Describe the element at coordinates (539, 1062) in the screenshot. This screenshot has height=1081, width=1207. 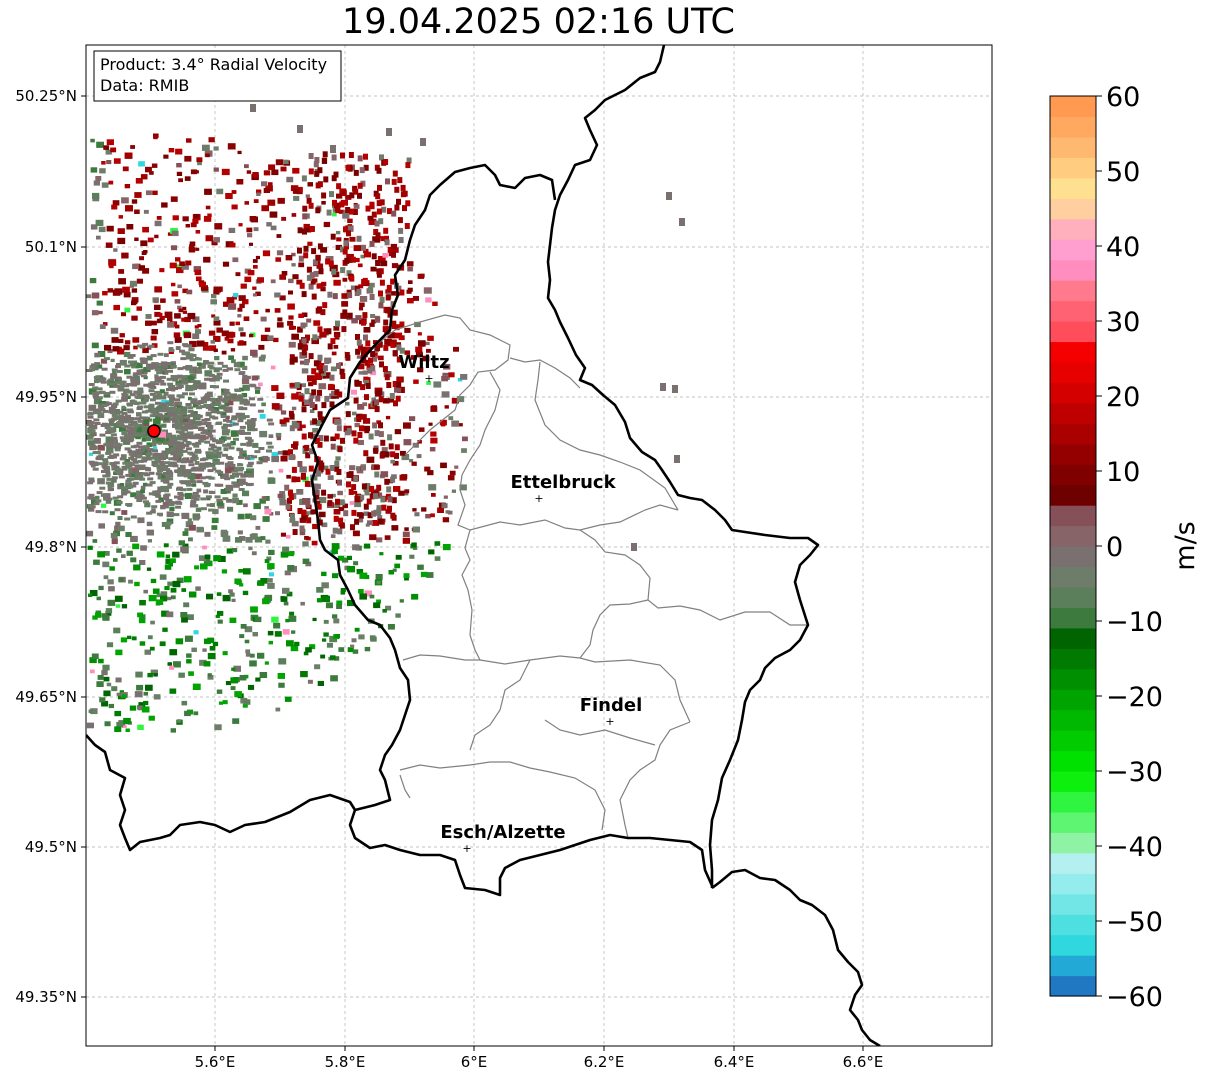
I see `lon-tick-labels: 5.6°E 5.8°E 6°E 6.2°E 6.4°E 6.6°E` at that location.